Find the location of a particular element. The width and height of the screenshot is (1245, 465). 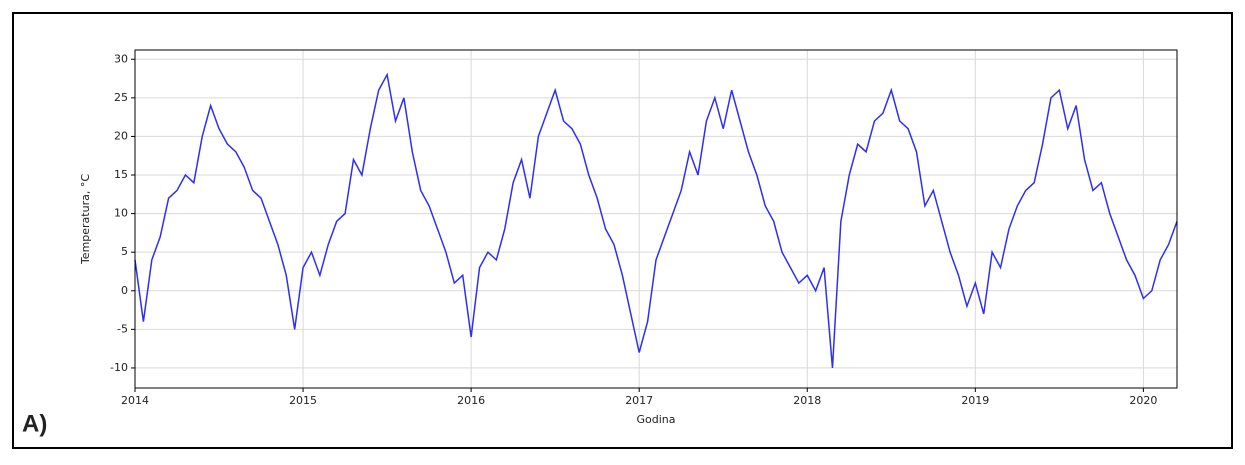

annotation: A) is located at coordinates (34, 423).